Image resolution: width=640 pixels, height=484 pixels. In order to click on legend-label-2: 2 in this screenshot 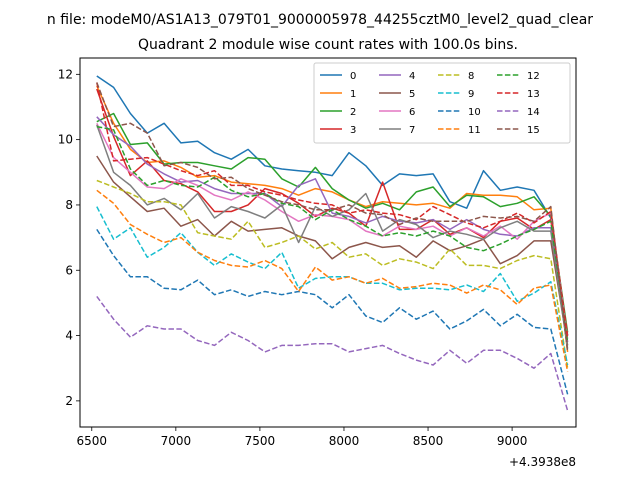, I will do `click(353, 112)`.